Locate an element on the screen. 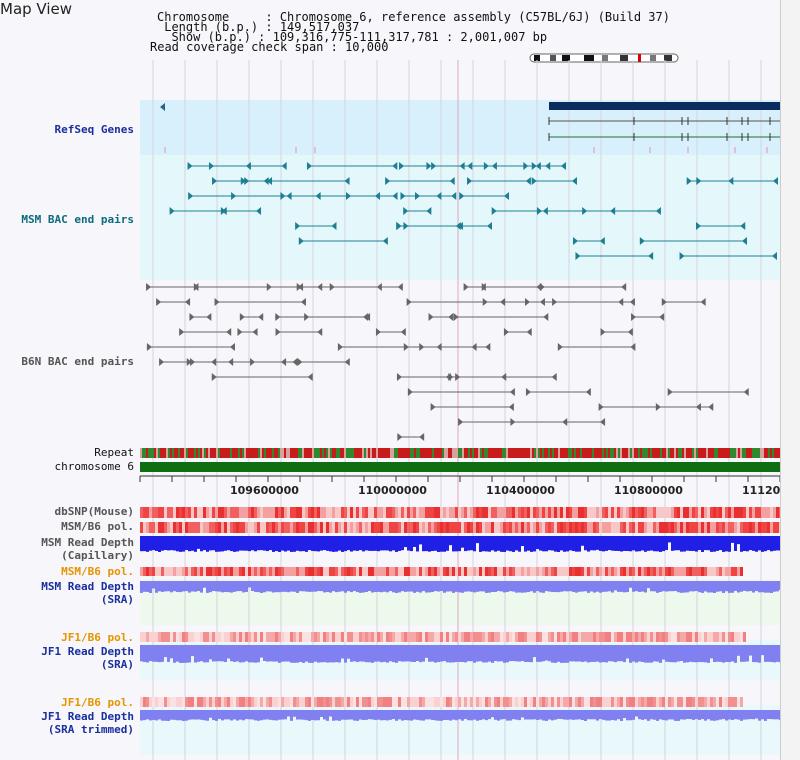  jf1-depth-label: JF1 Read Depth is located at coordinates (87, 651).